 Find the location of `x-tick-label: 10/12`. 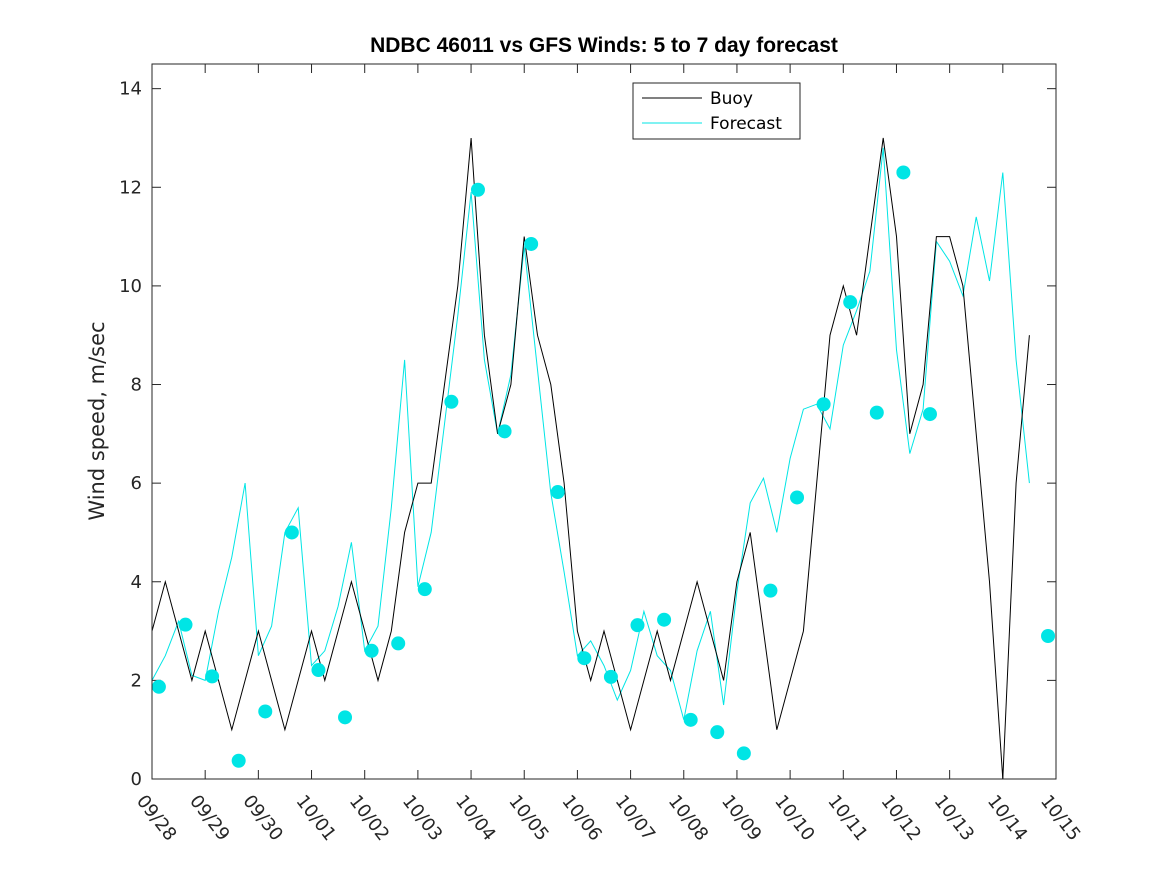

x-tick-label: 10/12 is located at coordinates (901, 818).